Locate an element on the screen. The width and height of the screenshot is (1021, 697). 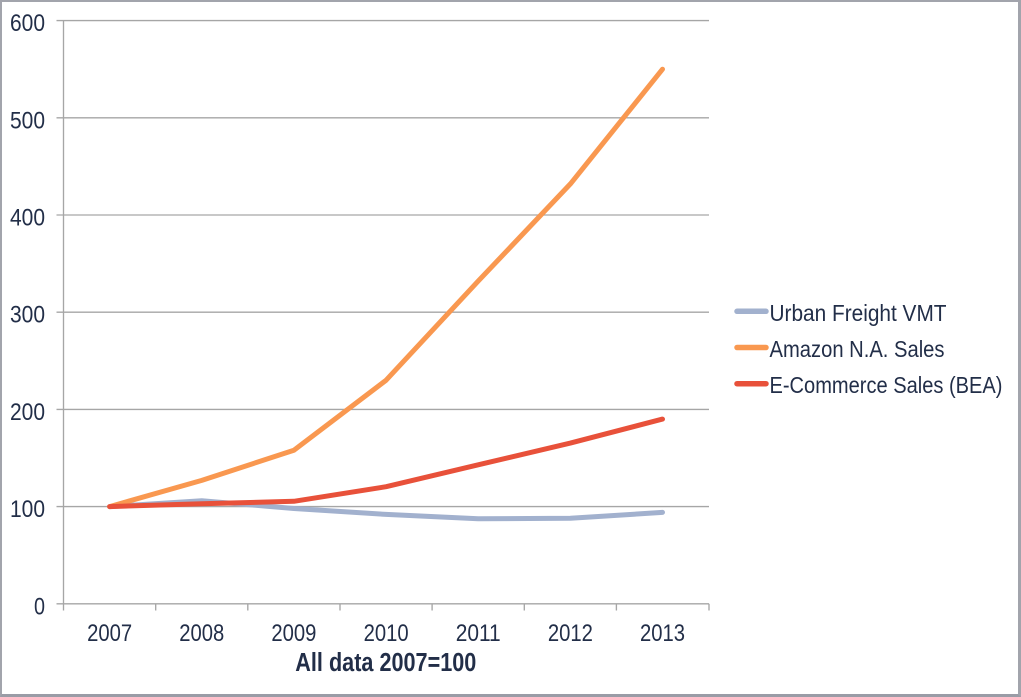
svg-text: 200 is located at coordinates (27, 412).